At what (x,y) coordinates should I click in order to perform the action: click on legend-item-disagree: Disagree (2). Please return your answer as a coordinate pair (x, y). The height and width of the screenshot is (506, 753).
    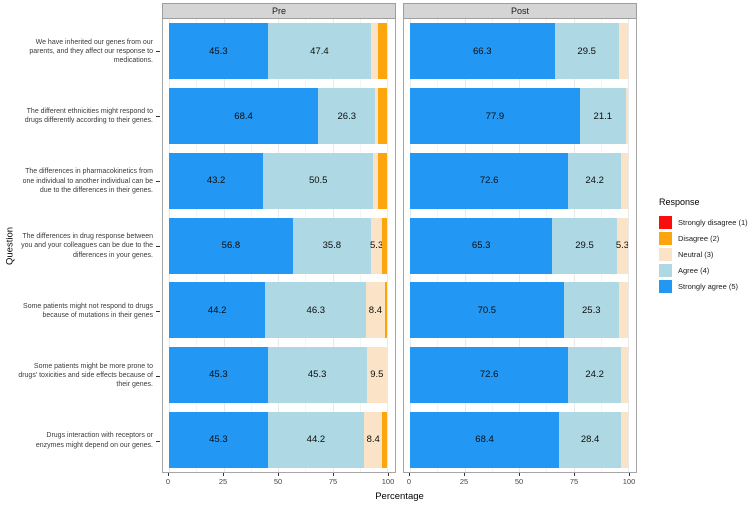
    Looking at the image, I should click on (706, 238).